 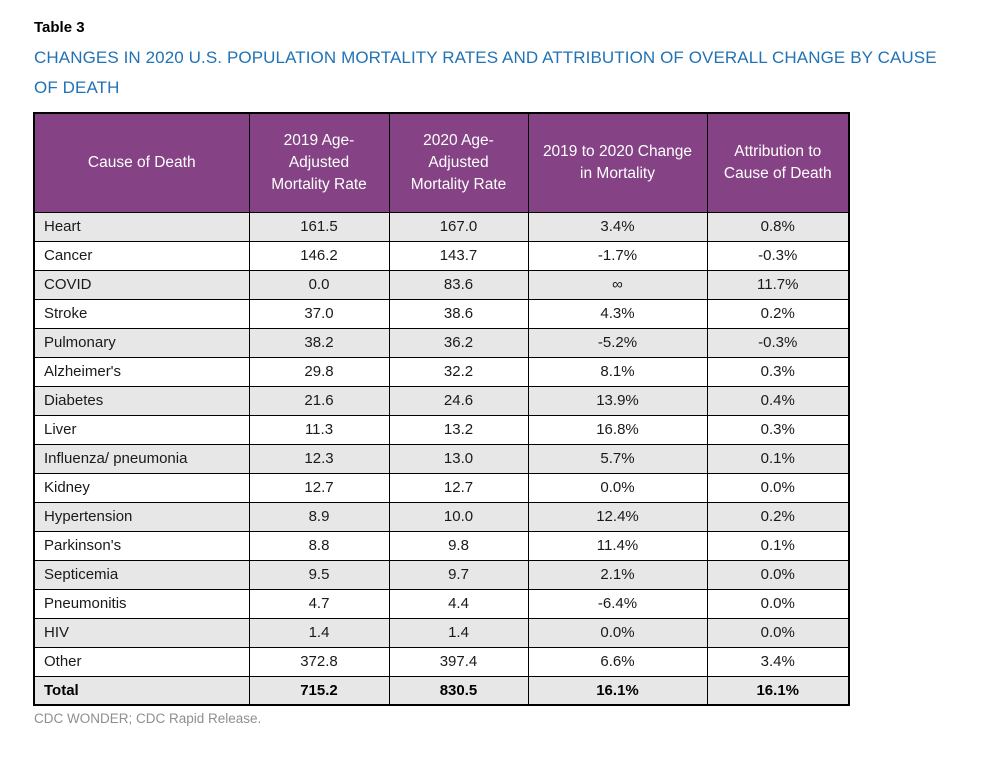 What do you see at coordinates (141, 458) in the screenshot?
I see `cause-cell: Influenza/ pneumonia` at bounding box center [141, 458].